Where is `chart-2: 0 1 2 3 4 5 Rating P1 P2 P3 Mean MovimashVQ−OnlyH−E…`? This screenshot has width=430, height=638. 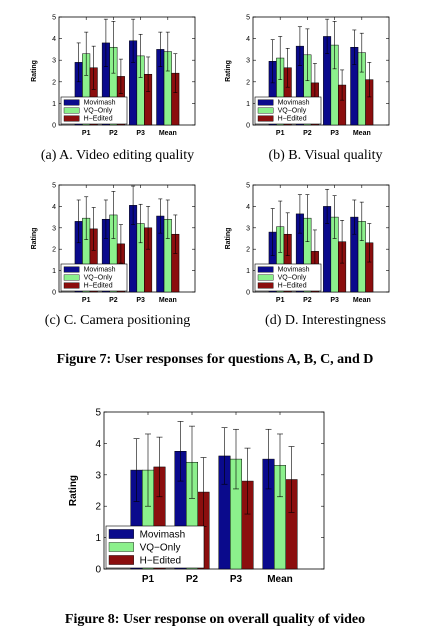 chart-2: 0 1 2 3 4 5 Rating P1 P2 P3 Mean MovimashVQ−OnlyH−E… is located at coordinates (307, 75).